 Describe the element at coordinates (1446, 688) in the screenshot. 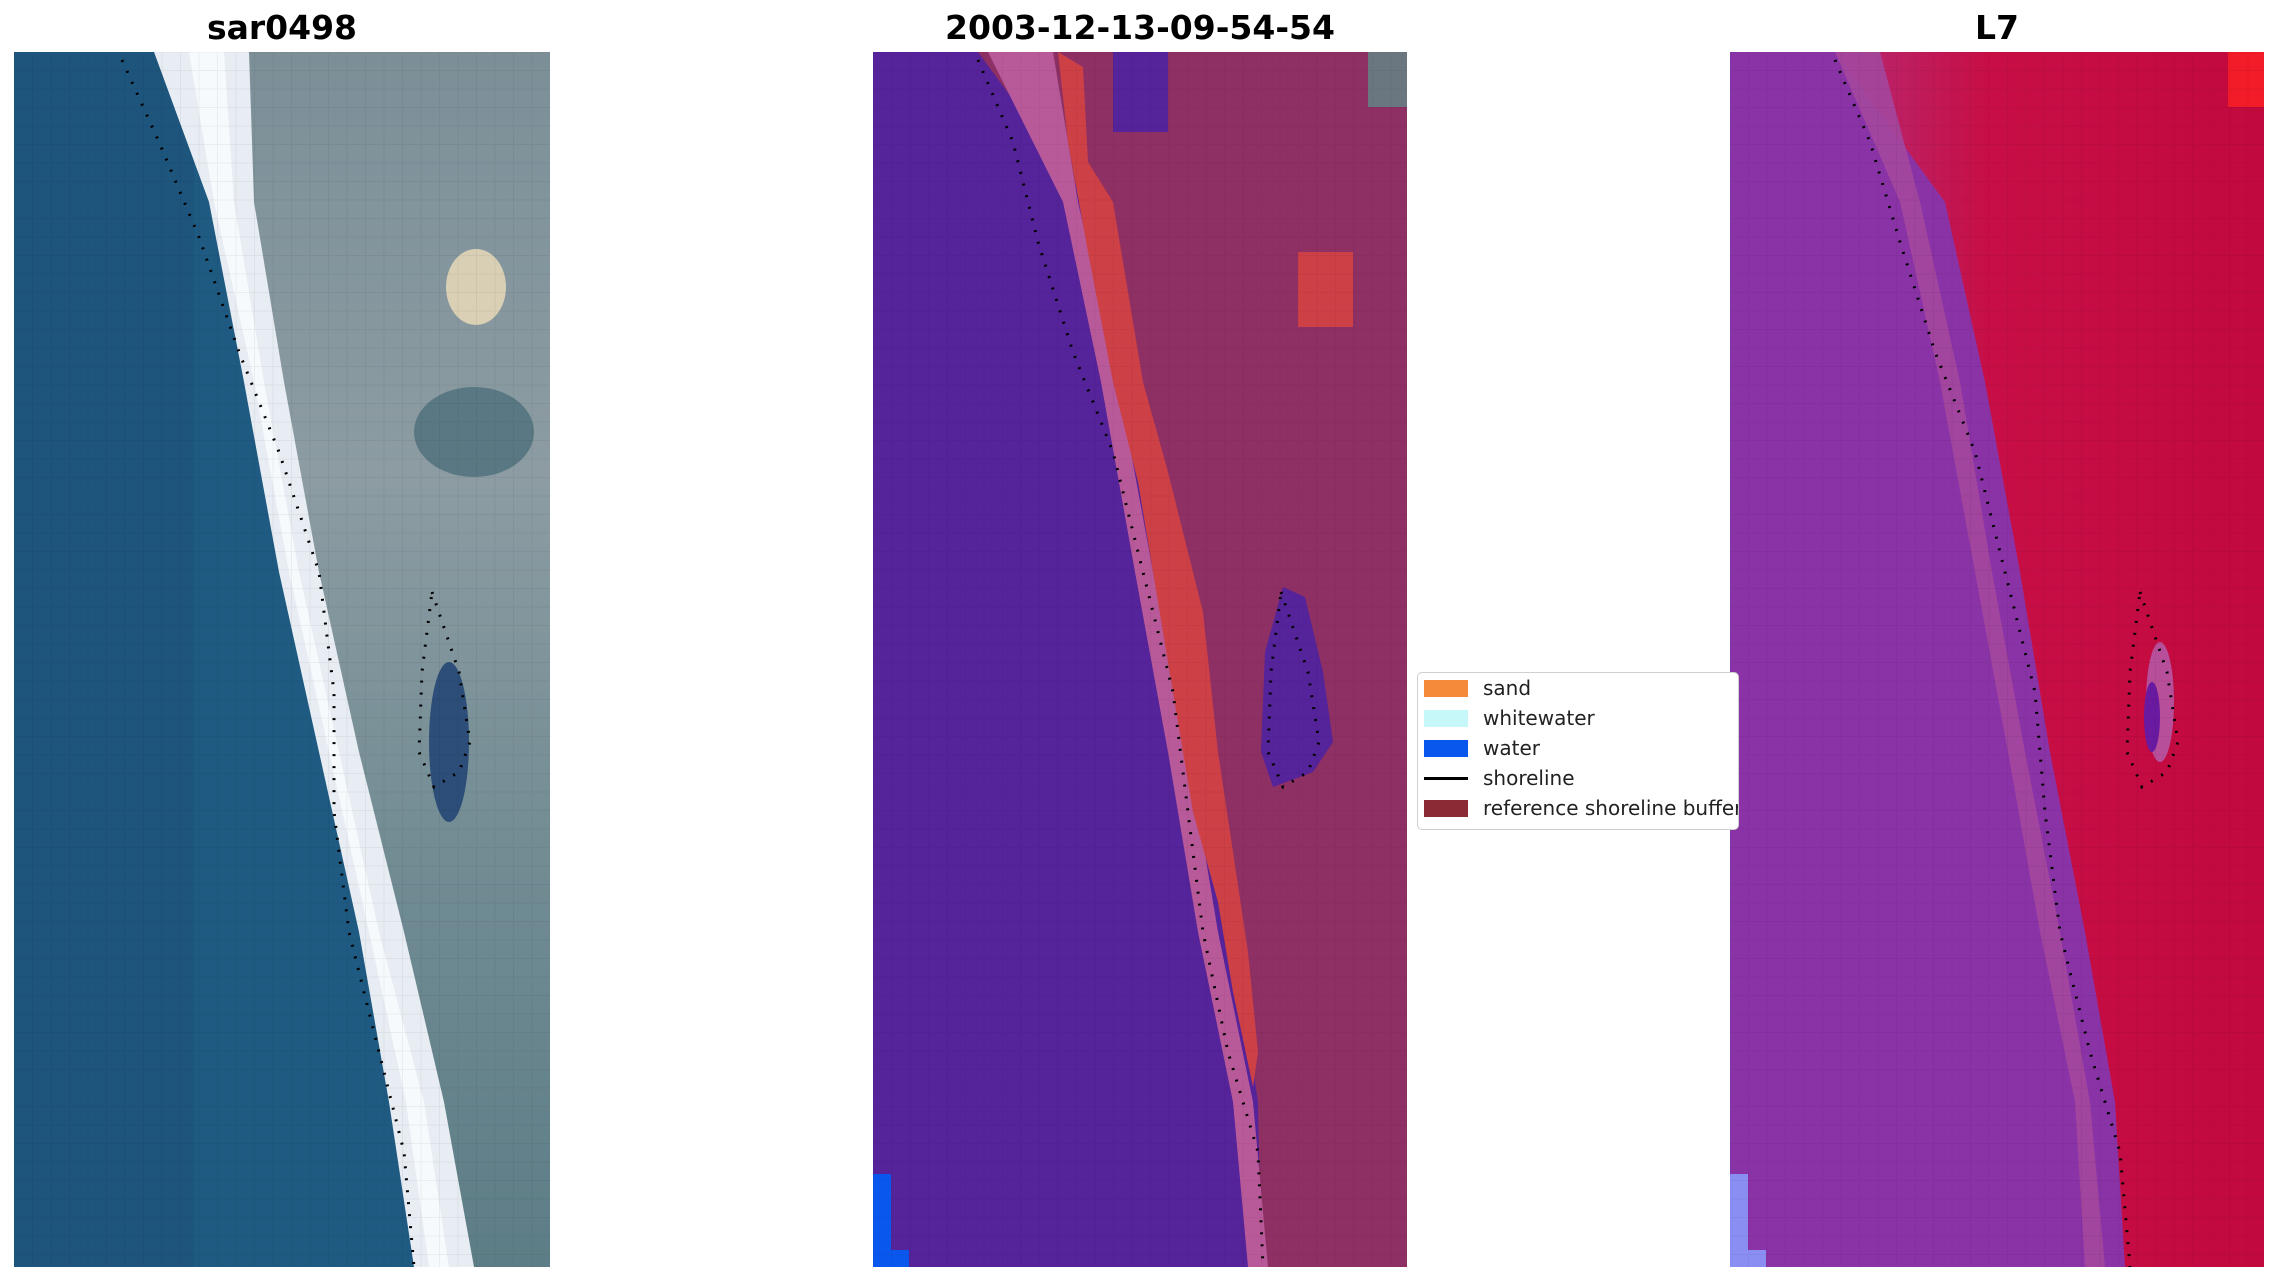

I see `sand-swatch` at that location.